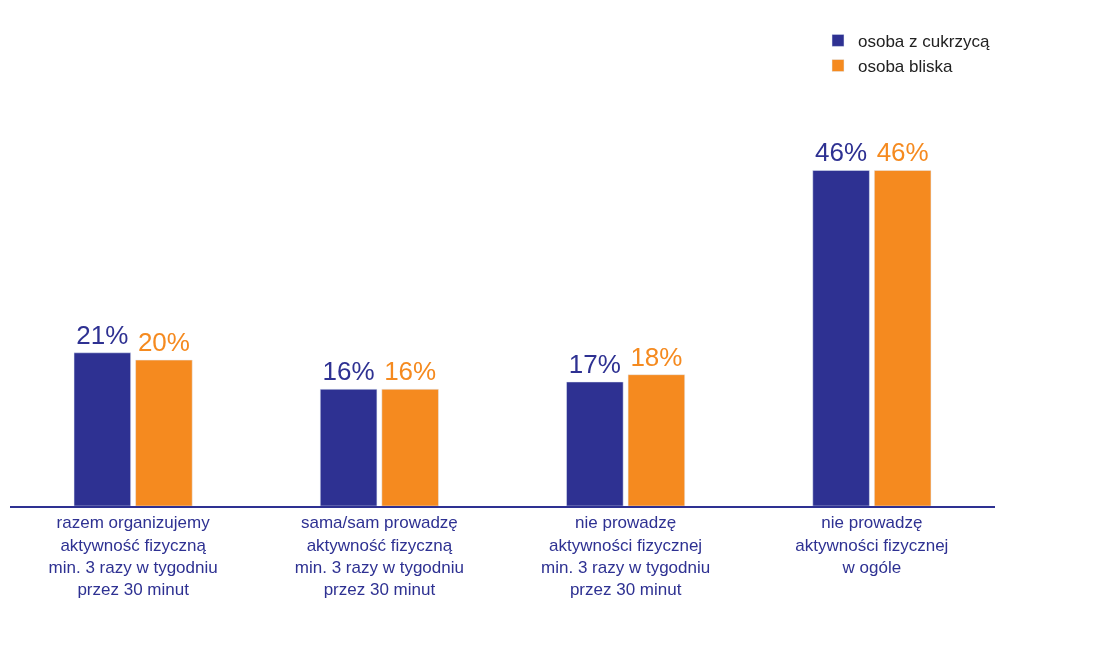 The width and height of the screenshot is (1095, 646). I want to click on data-label: 20%, so click(163, 342).